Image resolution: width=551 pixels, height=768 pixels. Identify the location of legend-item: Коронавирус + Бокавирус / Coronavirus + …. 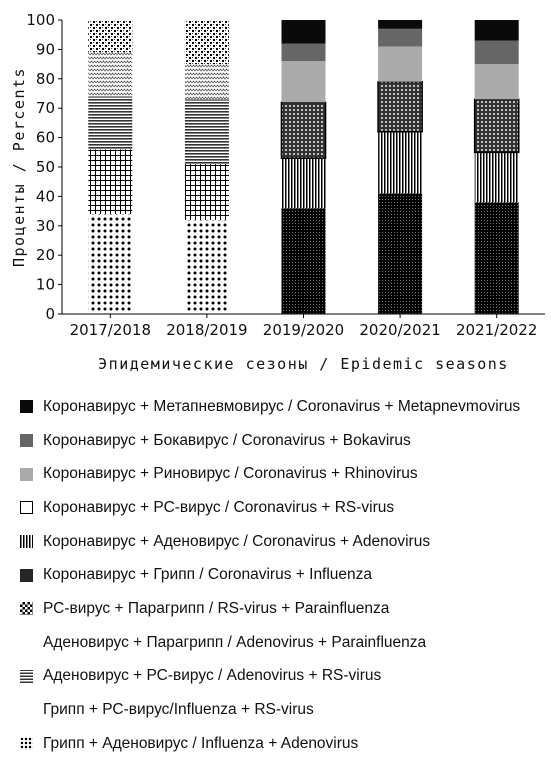
(282, 441).